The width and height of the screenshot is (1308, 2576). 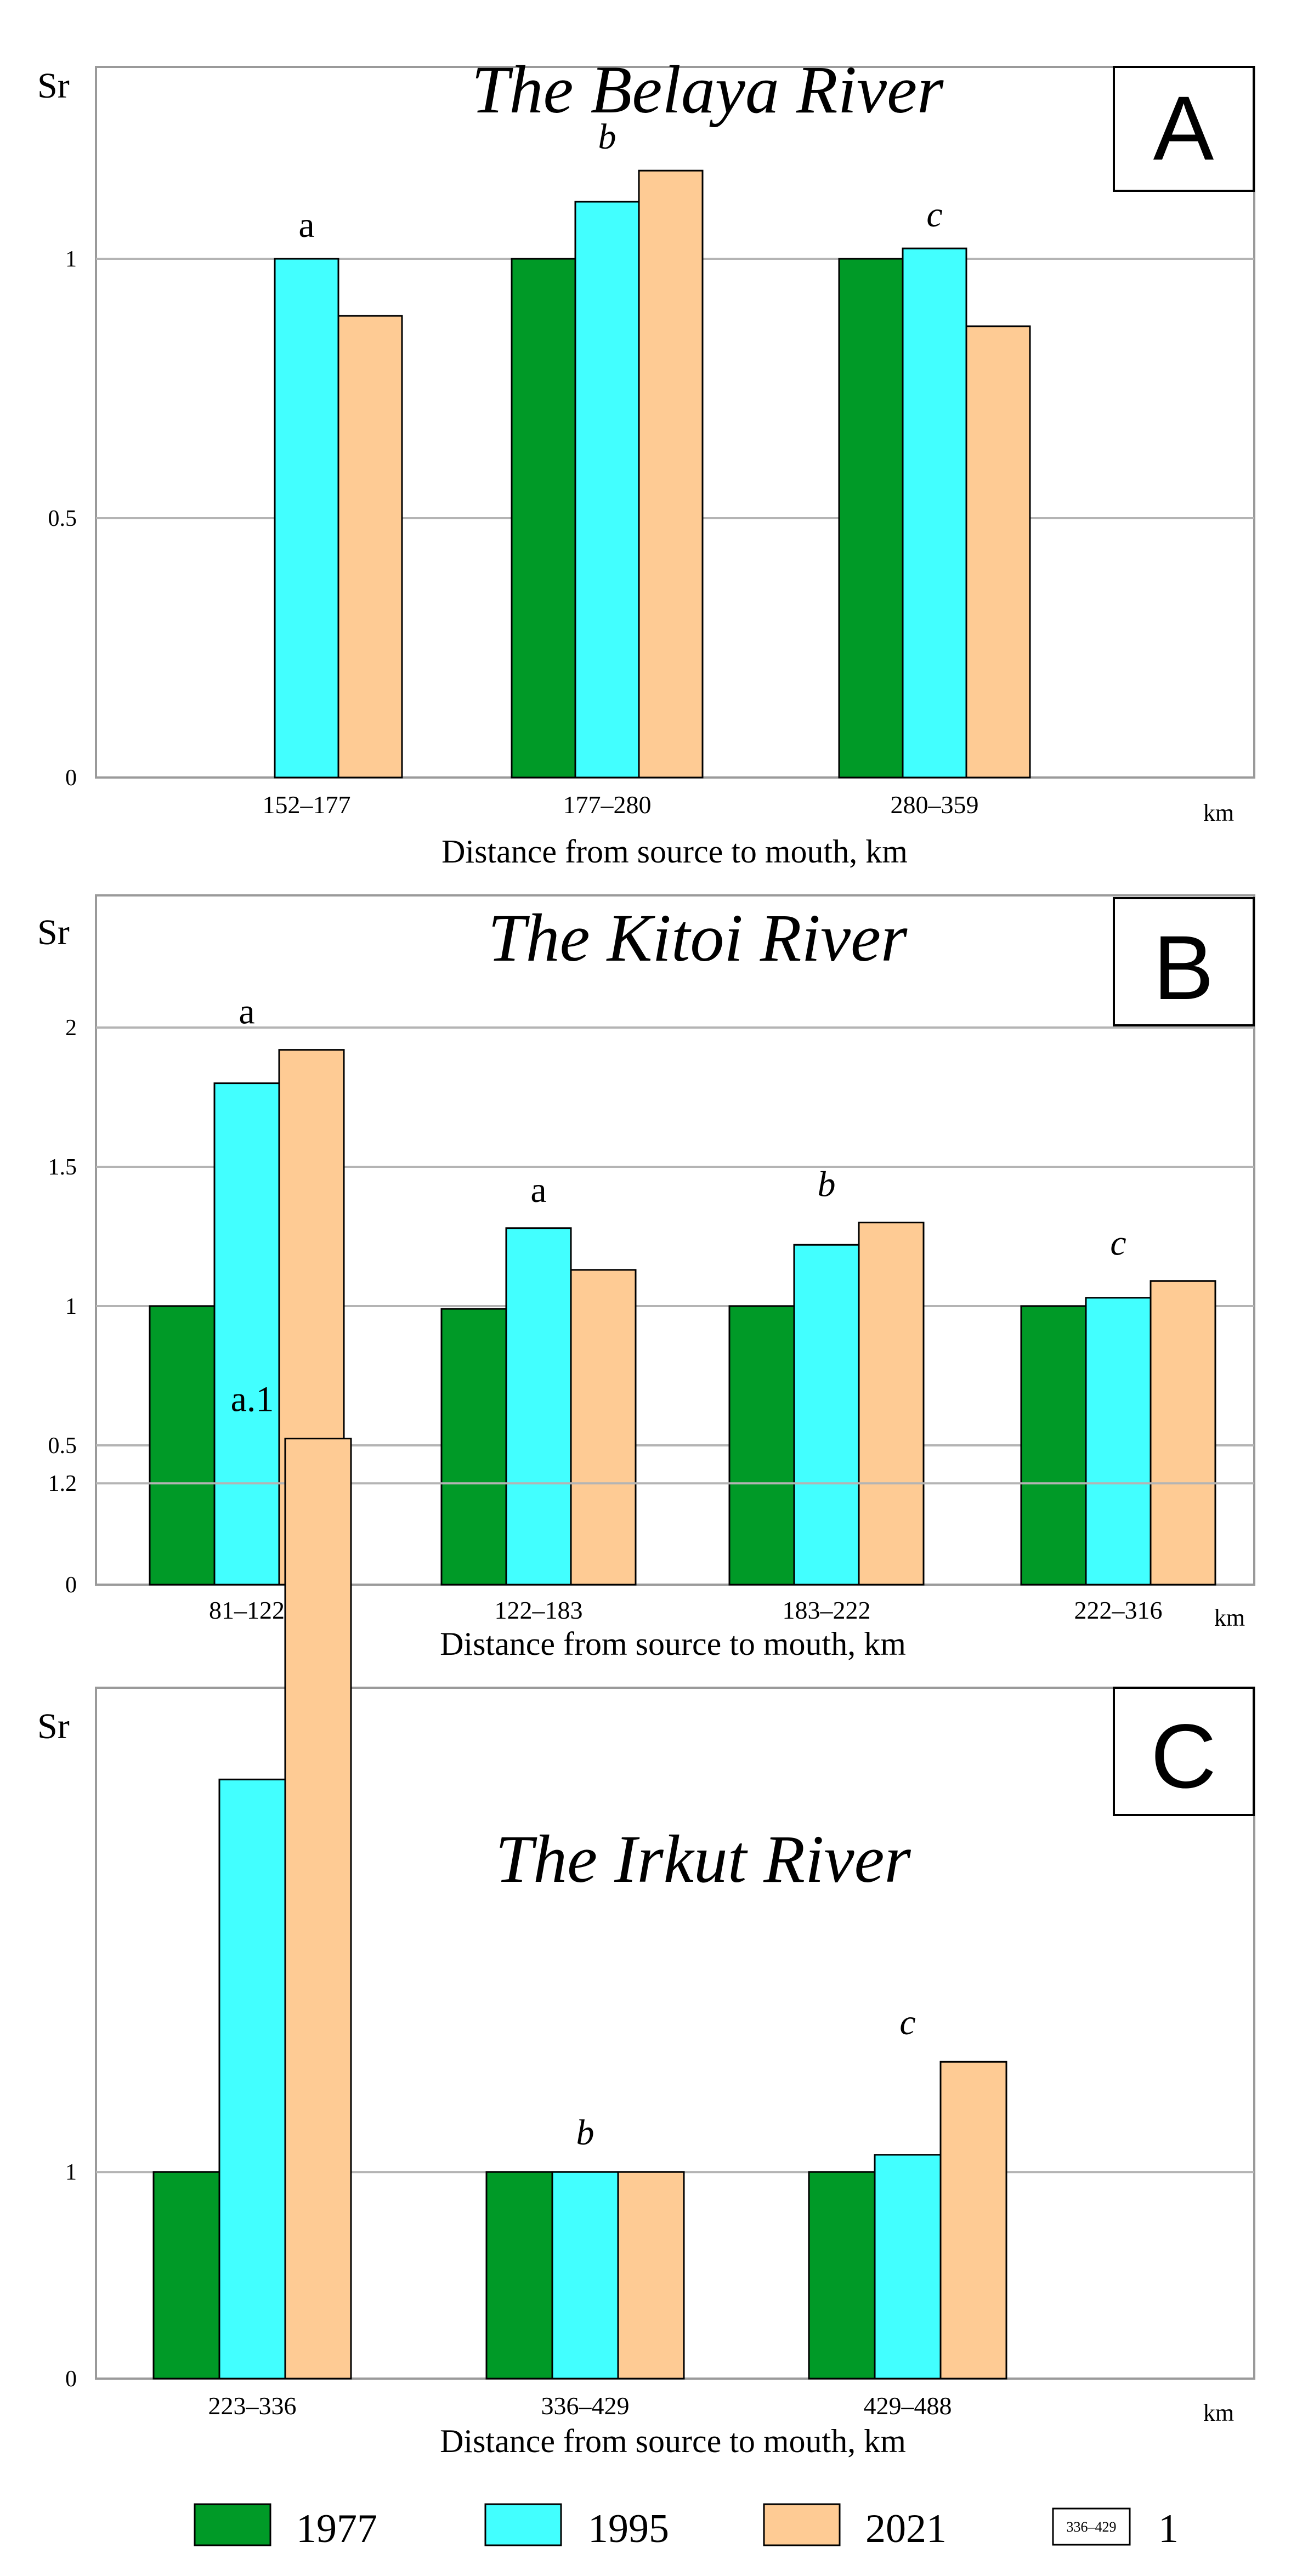 I want to click on bar-2021-336–429, so click(x=651, y=2275).